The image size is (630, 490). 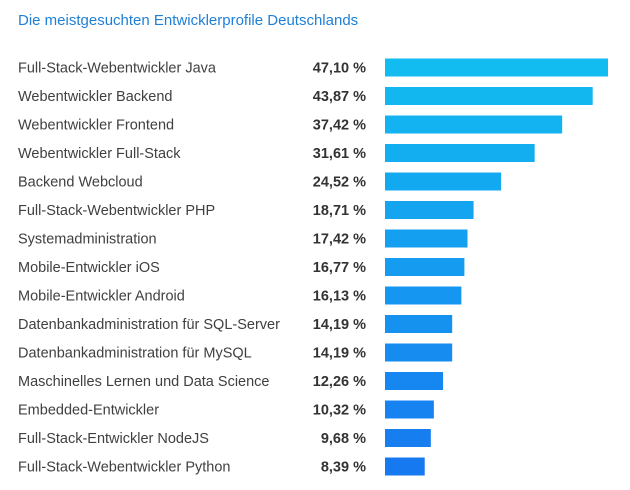 What do you see at coordinates (339, 97) in the screenshot?
I see `value-label: 43,87 %` at bounding box center [339, 97].